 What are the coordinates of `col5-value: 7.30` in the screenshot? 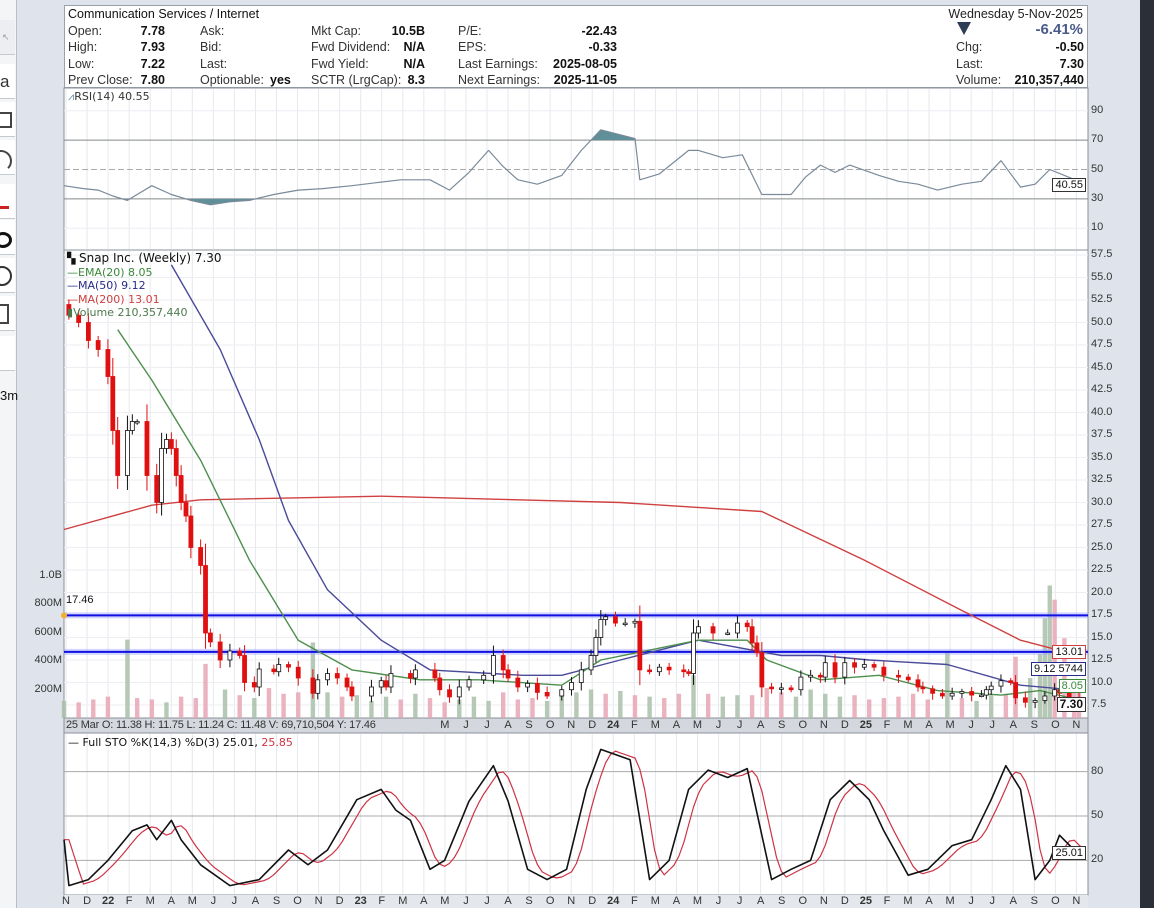 It's located at (1071, 63).